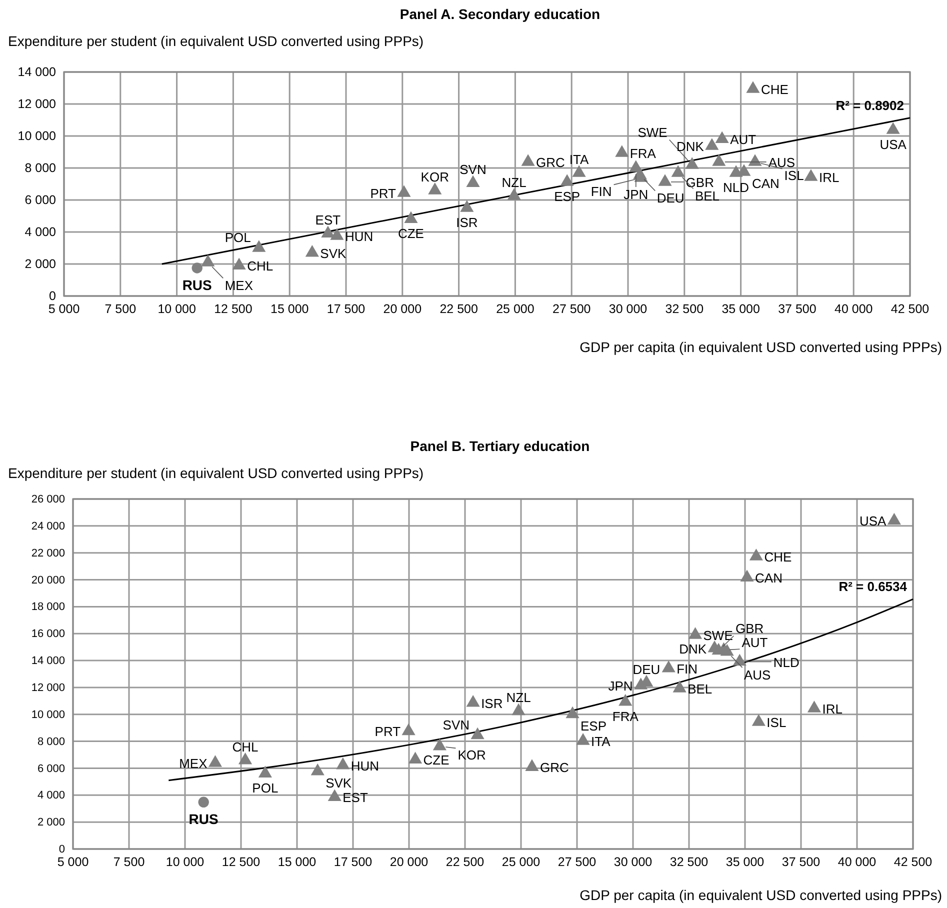  What do you see at coordinates (700, 688) in the screenshot?
I see `annotation: BEL` at bounding box center [700, 688].